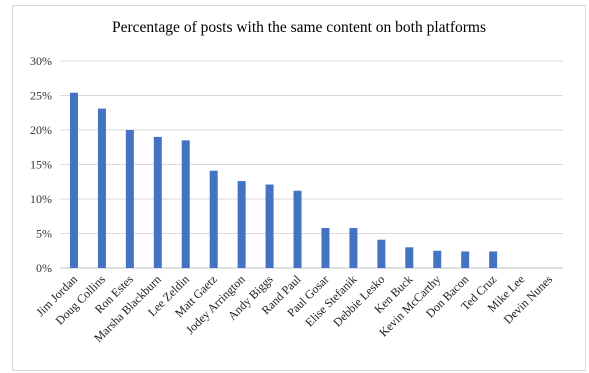  I want to click on y-tick-label: 5%, so click(44, 234).